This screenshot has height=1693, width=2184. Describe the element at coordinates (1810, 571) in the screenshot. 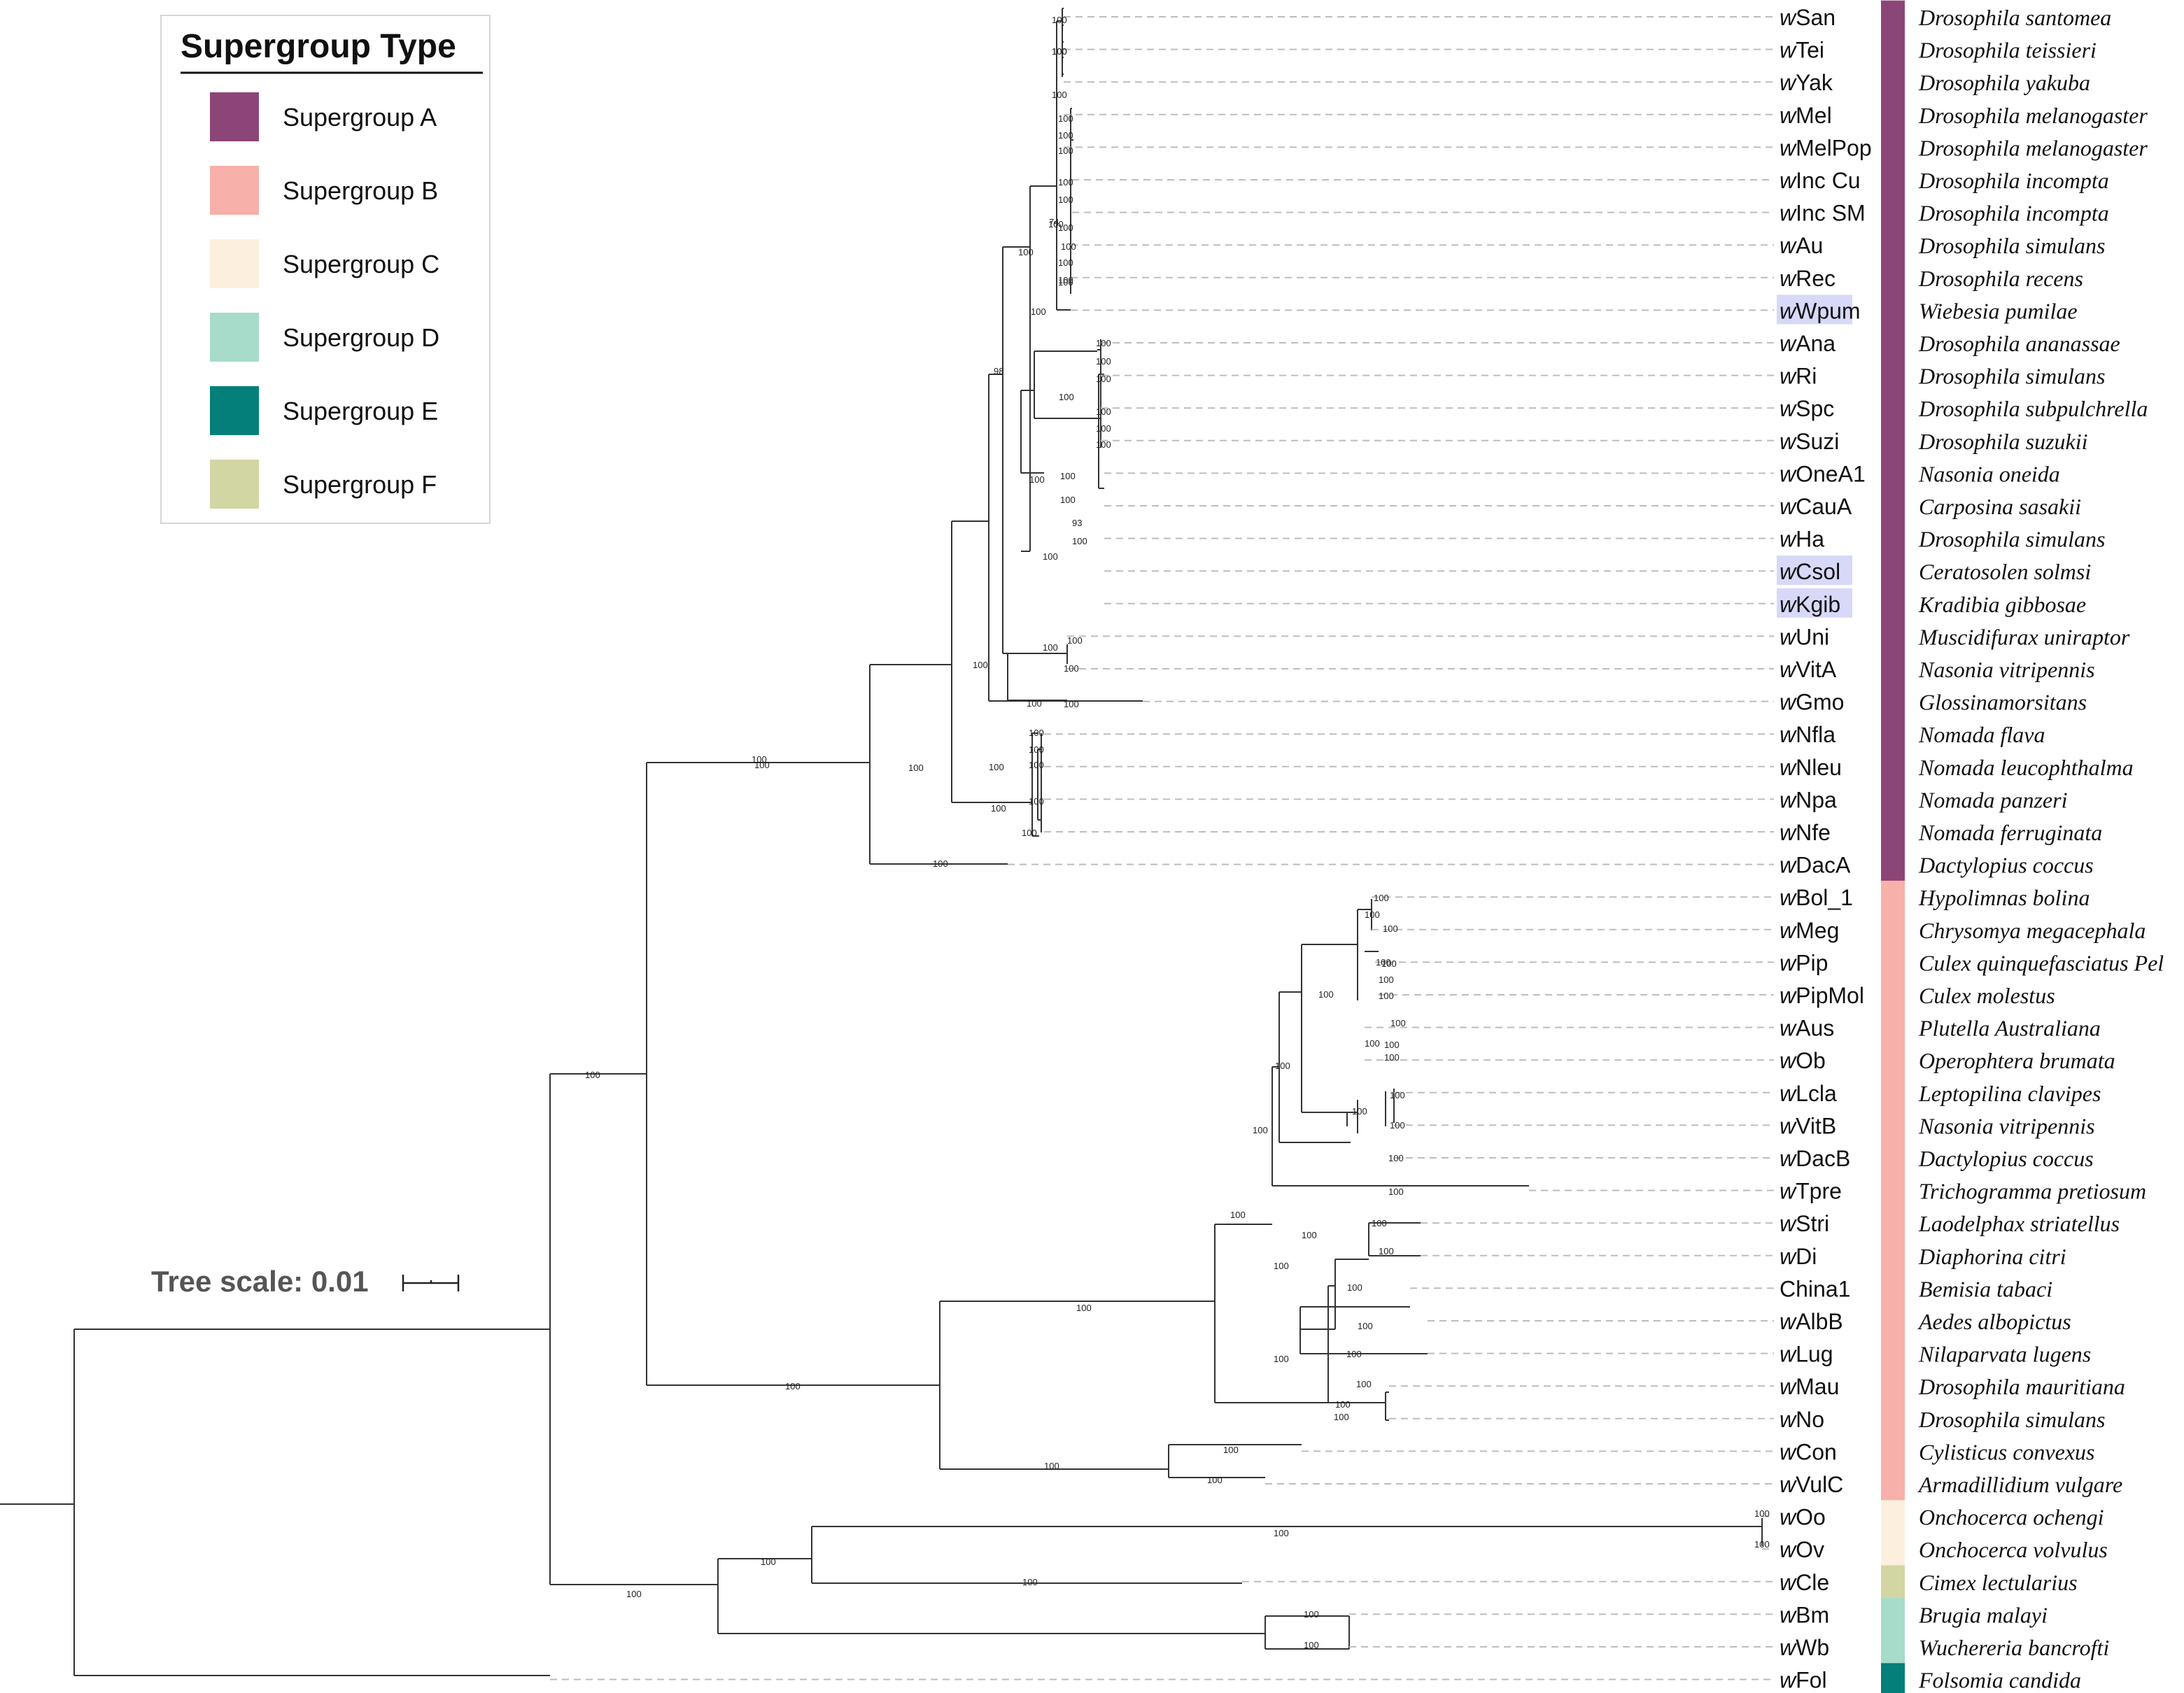

I see `tip-label: wCsol` at that location.